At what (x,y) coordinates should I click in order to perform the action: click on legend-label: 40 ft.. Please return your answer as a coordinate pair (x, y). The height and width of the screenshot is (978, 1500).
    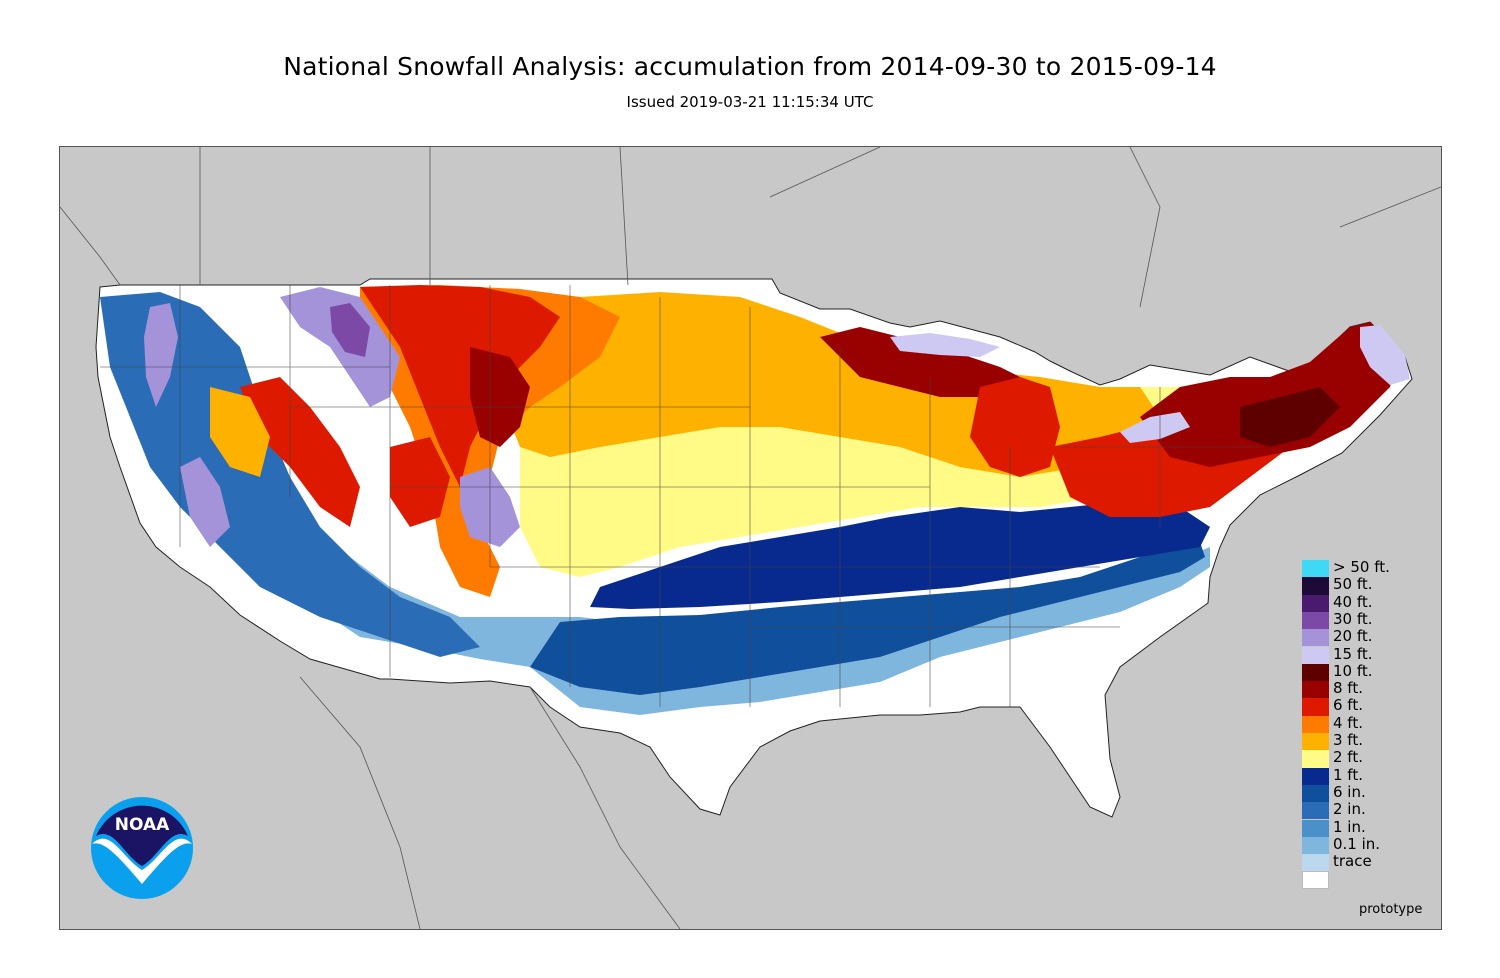
    Looking at the image, I should click on (1353, 601).